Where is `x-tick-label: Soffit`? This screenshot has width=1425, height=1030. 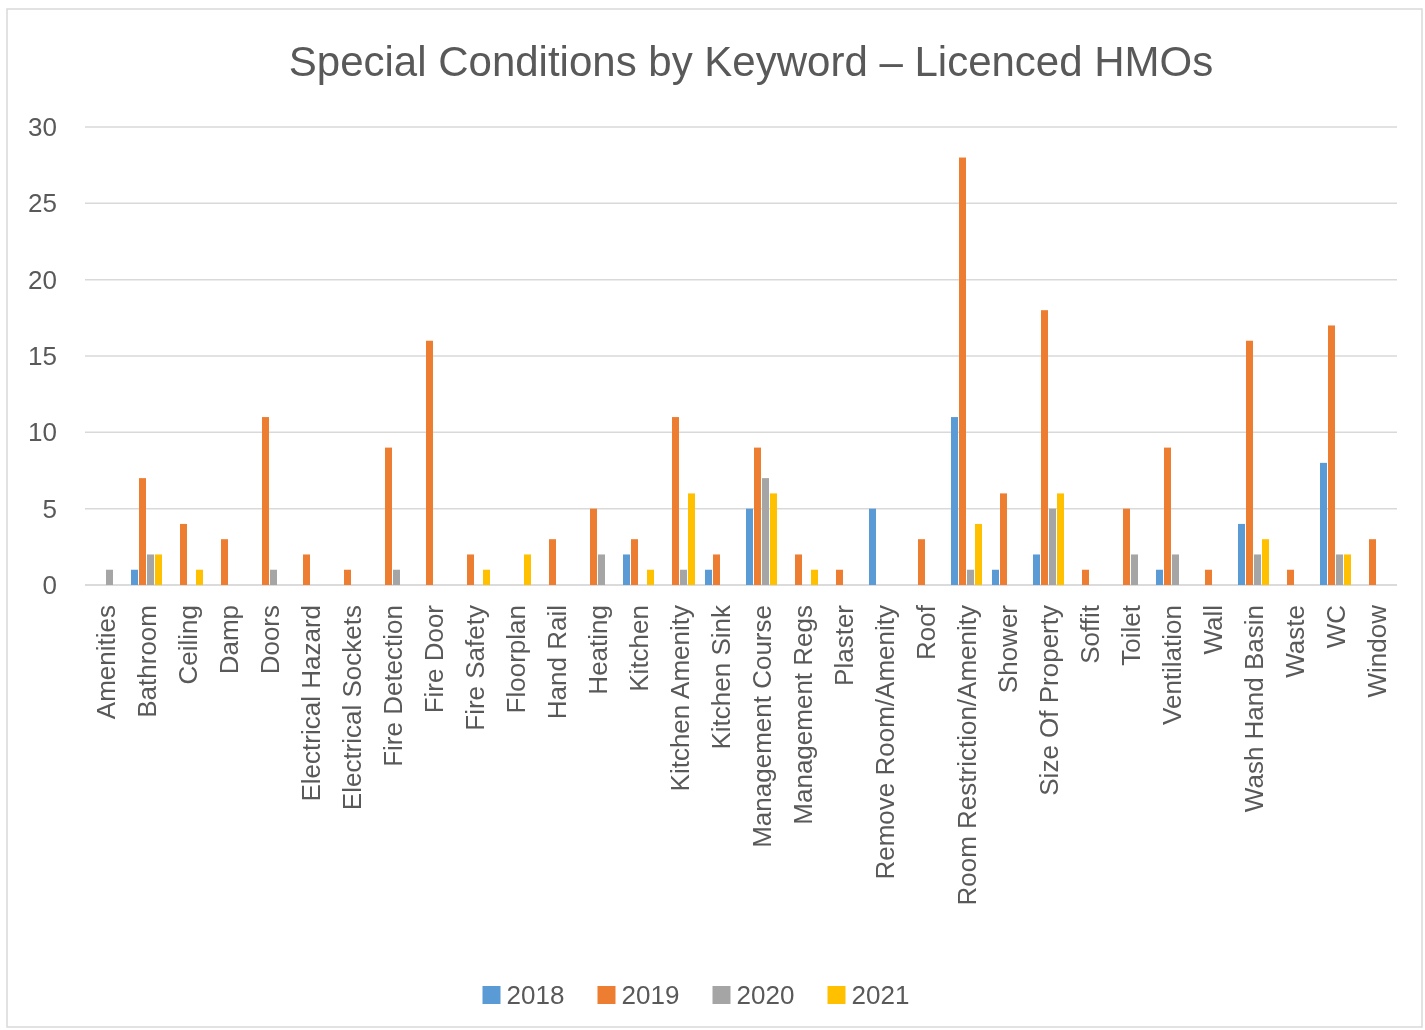 x-tick-label: Soffit is located at coordinates (1089, 634).